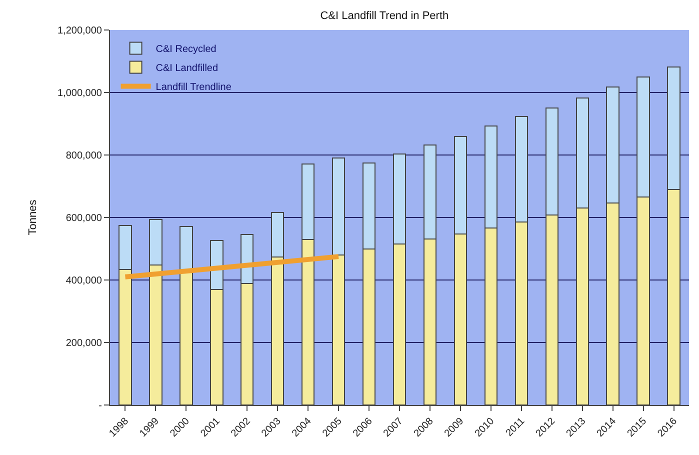 The image size is (699, 455). Describe the element at coordinates (84, 156) in the screenshot. I see `y-tick-label: 800,000` at that location.